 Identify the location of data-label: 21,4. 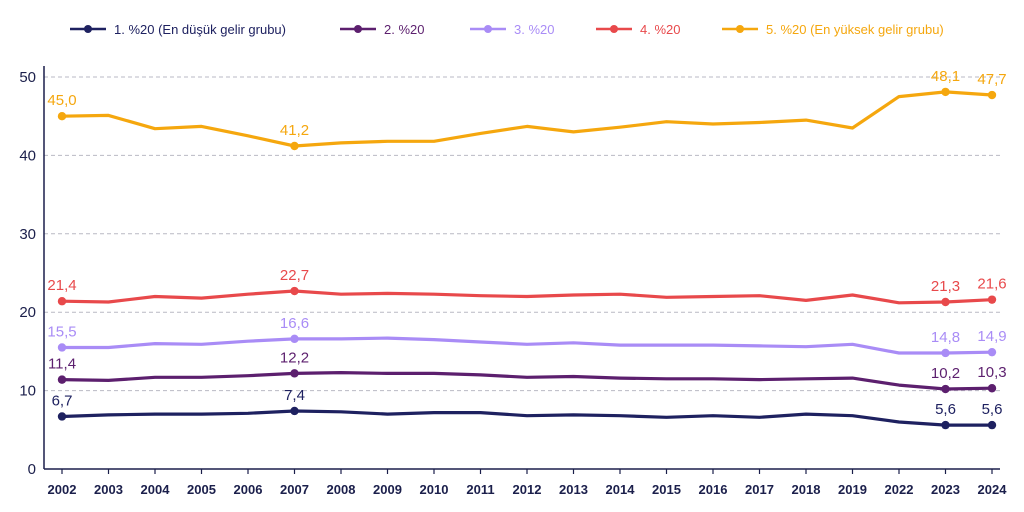
(61, 285).